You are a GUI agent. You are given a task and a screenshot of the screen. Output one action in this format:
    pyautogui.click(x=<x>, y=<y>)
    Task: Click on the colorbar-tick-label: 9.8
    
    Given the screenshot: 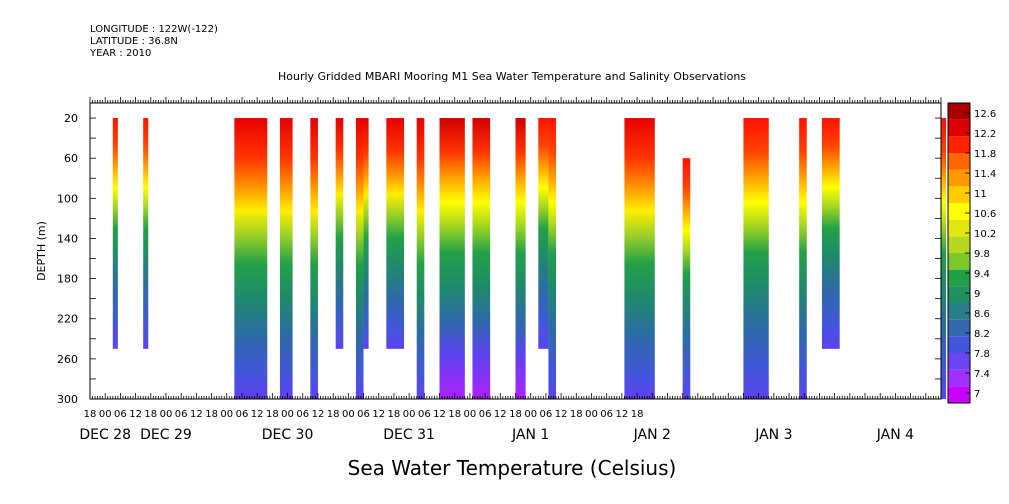 What is the action you would take?
    pyautogui.click(x=982, y=254)
    